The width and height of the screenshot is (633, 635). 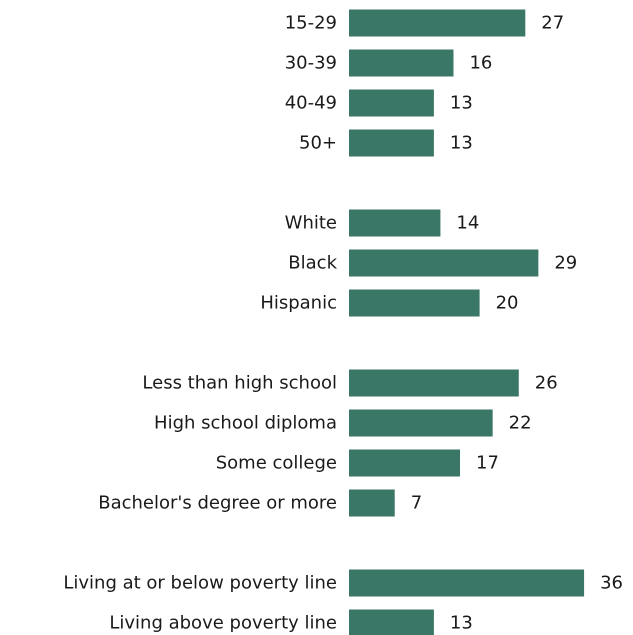 What do you see at coordinates (245, 423) in the screenshot?
I see `category-label-2-1: High school diploma` at bounding box center [245, 423].